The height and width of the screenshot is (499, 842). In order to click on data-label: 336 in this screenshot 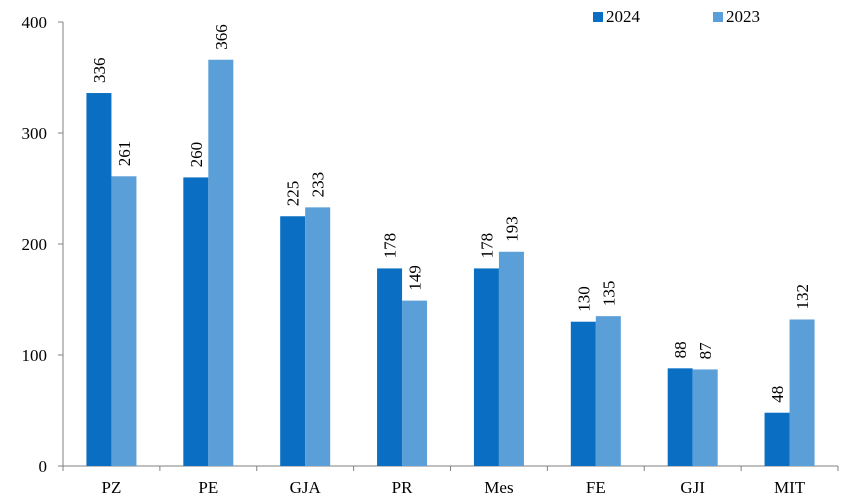, I will do `click(99, 71)`.